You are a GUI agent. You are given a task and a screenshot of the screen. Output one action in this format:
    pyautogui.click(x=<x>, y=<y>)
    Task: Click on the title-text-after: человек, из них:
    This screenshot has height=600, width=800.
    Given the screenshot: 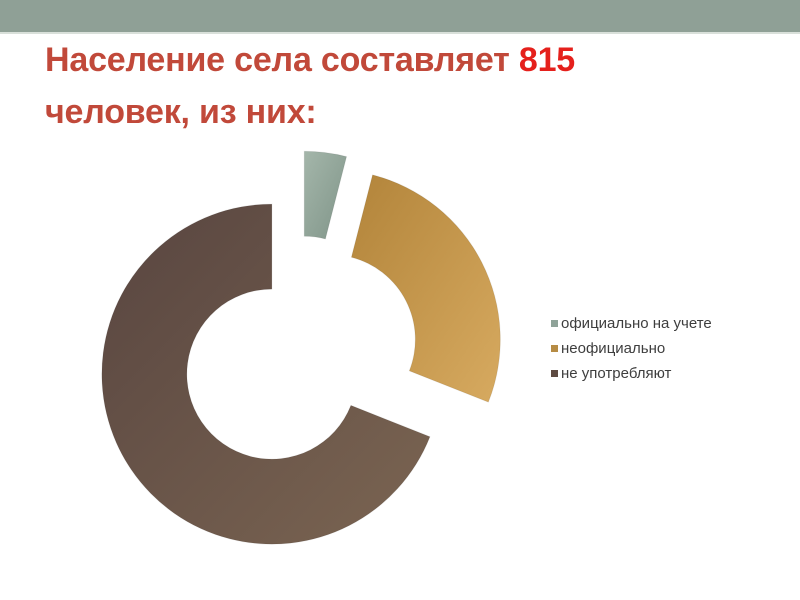 What is the action you would take?
    pyautogui.click(x=181, y=112)
    